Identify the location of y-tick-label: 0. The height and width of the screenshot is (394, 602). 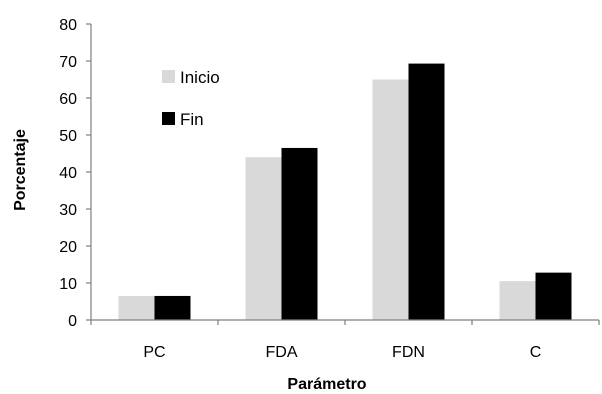
(72, 321).